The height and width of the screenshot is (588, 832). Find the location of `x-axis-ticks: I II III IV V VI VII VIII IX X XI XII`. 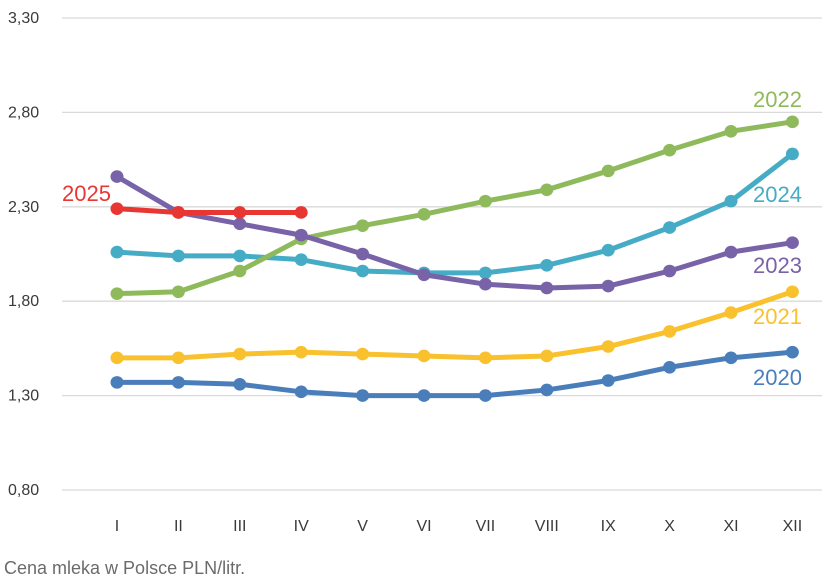

x-axis-ticks: I II III IV V VI VII VIII IX X XI XII is located at coordinates (458, 526).